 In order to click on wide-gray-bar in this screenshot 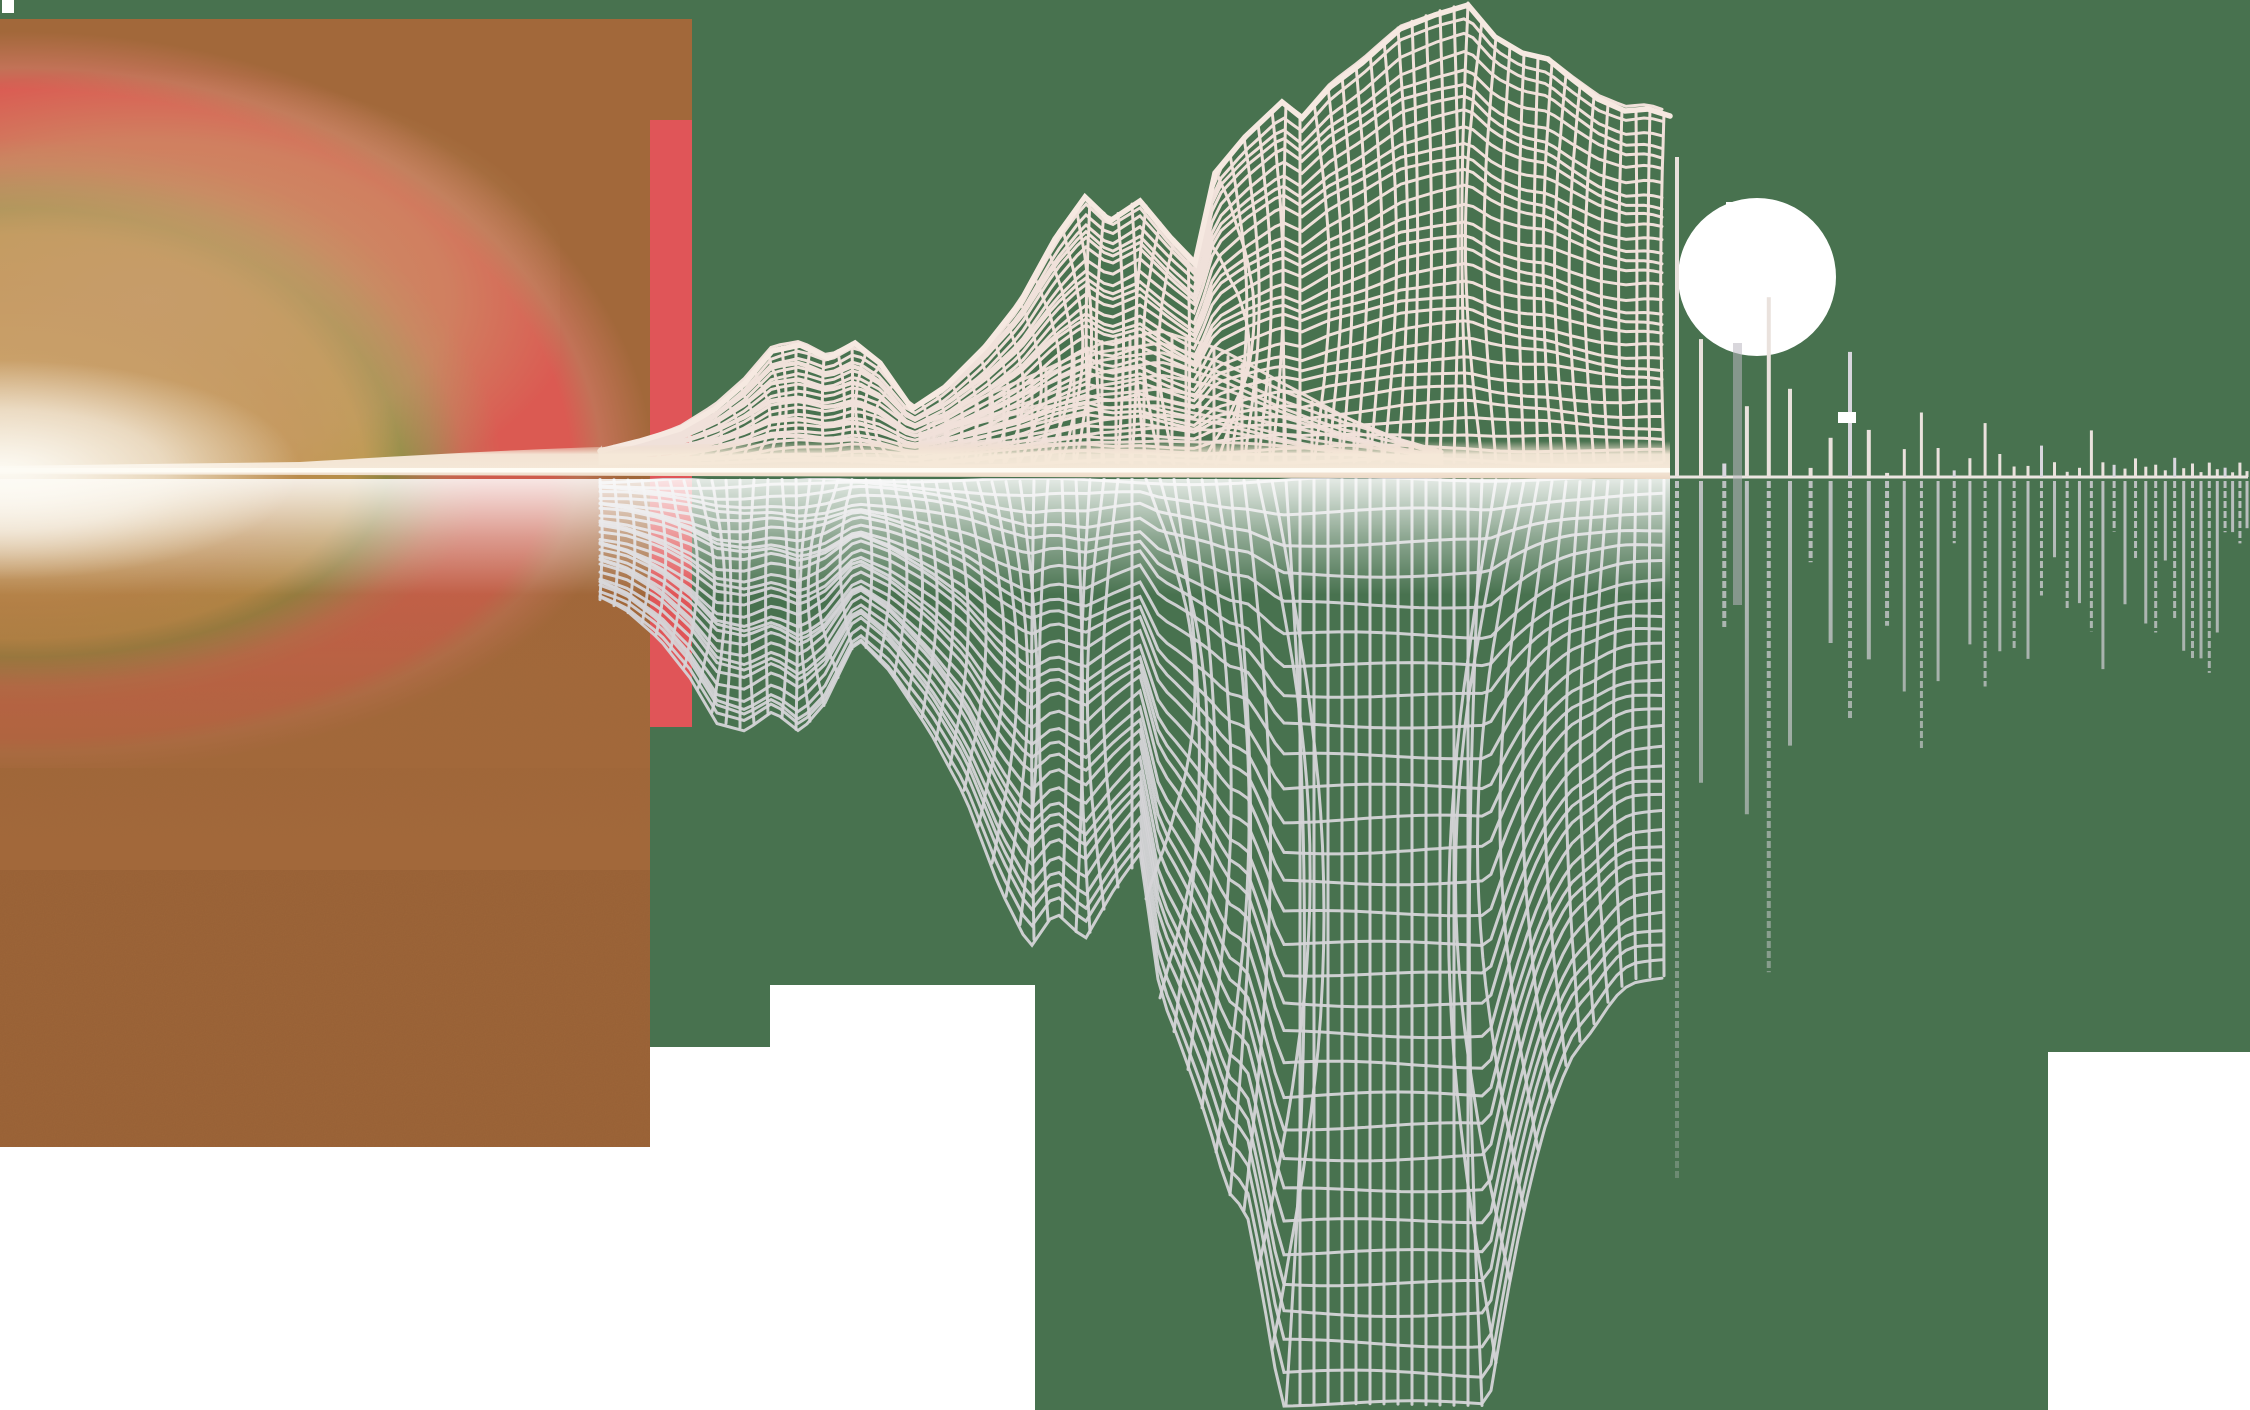, I will do `click(1737, 474)`.